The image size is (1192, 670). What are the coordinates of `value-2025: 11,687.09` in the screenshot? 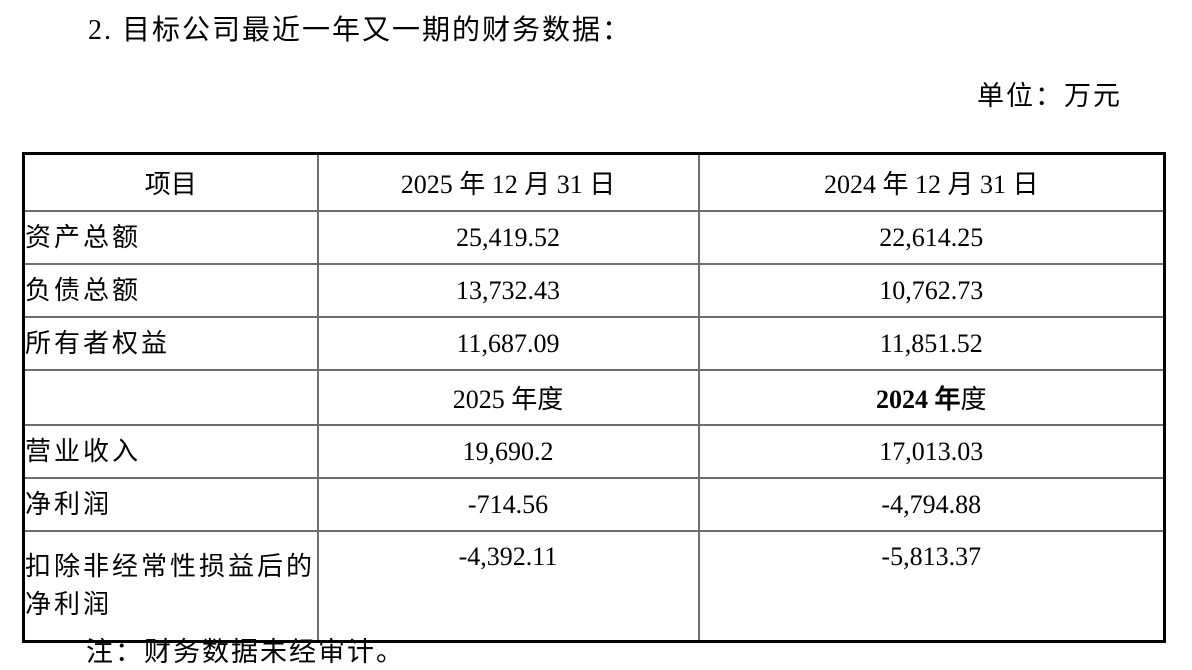 It's located at (508, 343).